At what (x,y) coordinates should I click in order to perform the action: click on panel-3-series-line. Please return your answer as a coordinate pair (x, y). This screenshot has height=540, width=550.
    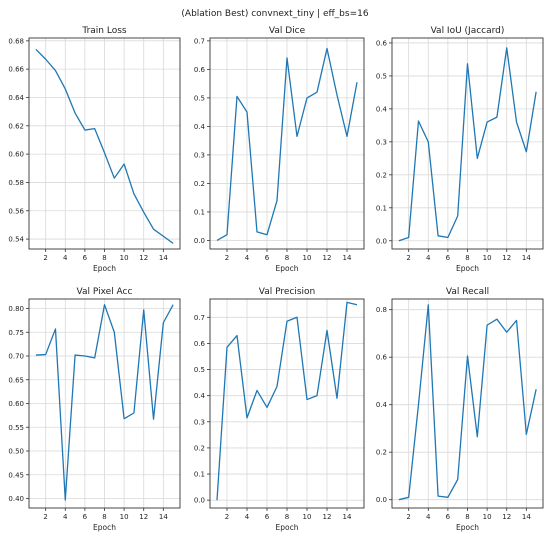
    Looking at the image, I should click on (467, 144).